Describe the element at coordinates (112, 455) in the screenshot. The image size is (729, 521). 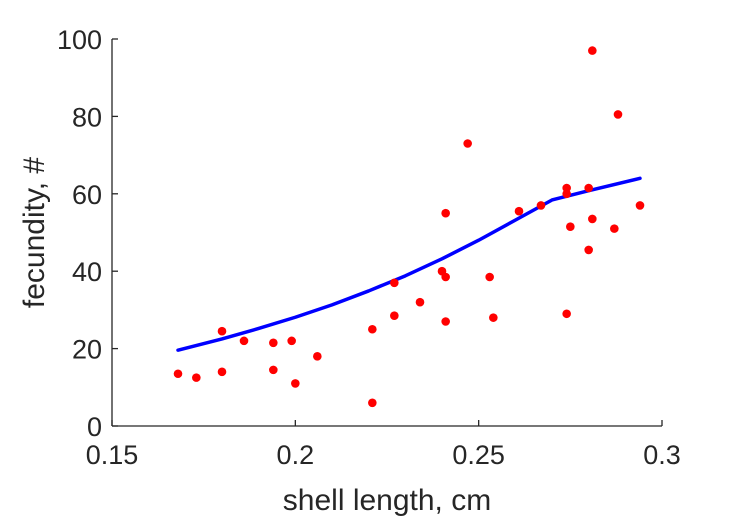
I see `x-tick-label: 0.15` at that location.